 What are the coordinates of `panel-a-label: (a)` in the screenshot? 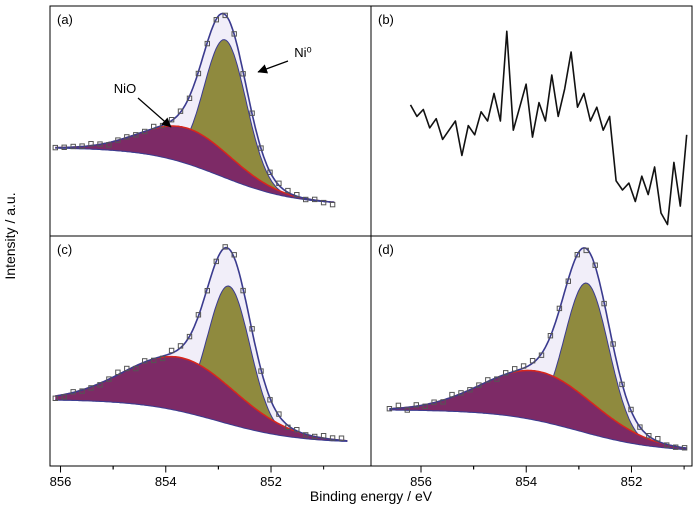 It's located at (65, 19).